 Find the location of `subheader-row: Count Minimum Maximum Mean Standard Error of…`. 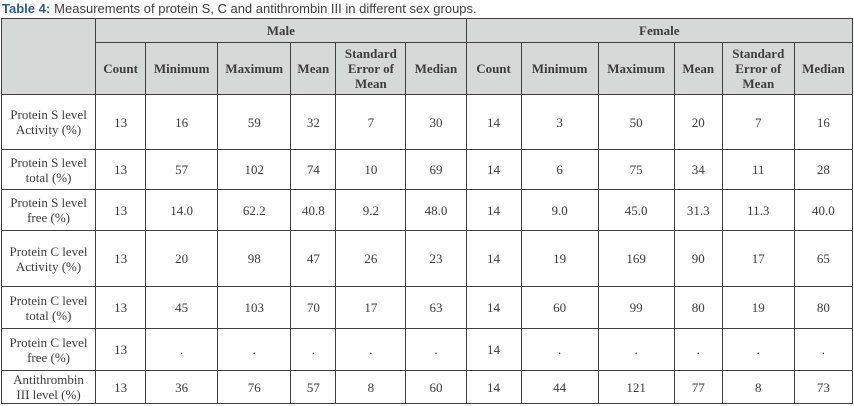

subheader-row: Count Minimum Maximum Mean Standard Error of… is located at coordinates (428, 68).